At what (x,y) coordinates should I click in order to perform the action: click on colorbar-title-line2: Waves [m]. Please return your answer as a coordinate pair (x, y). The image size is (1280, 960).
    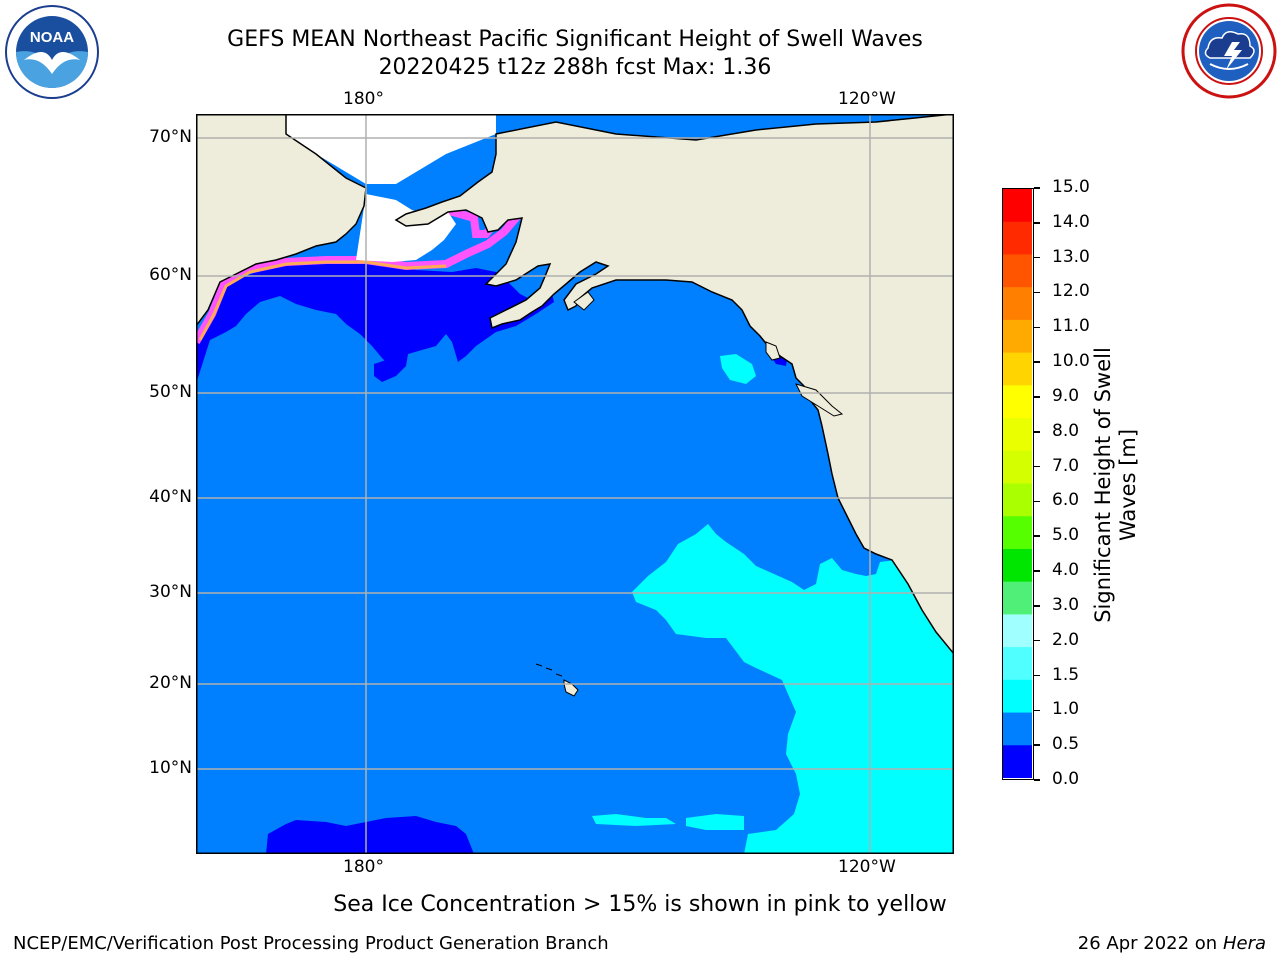
    Looking at the image, I should click on (1128, 485).